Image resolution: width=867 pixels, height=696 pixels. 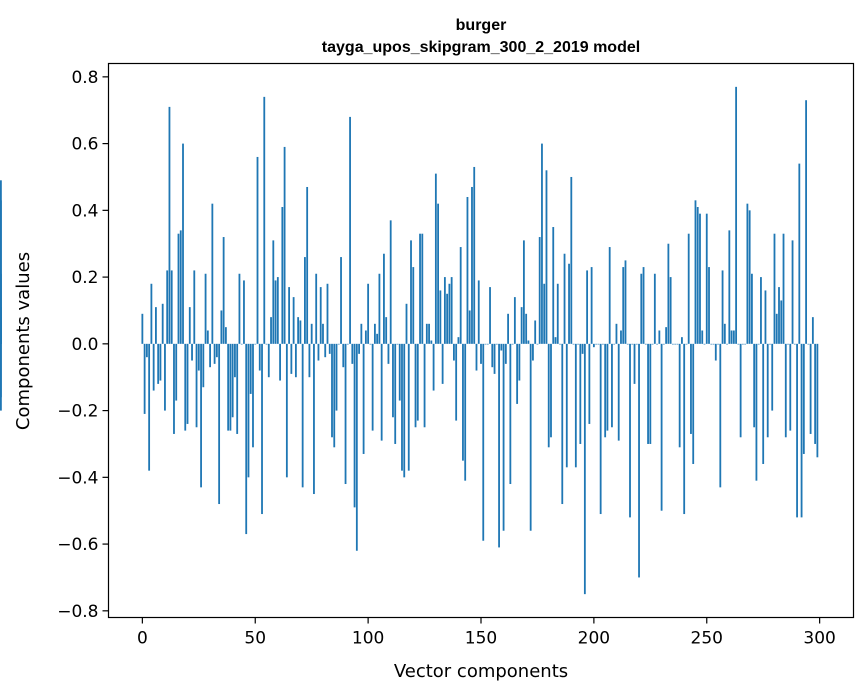 I want to click on y-axis-ticks: 0.8 0.6 0.4 0.2 0.0 −0.2 −0.4 −0.6 −0.8, so click(x=83, y=345).